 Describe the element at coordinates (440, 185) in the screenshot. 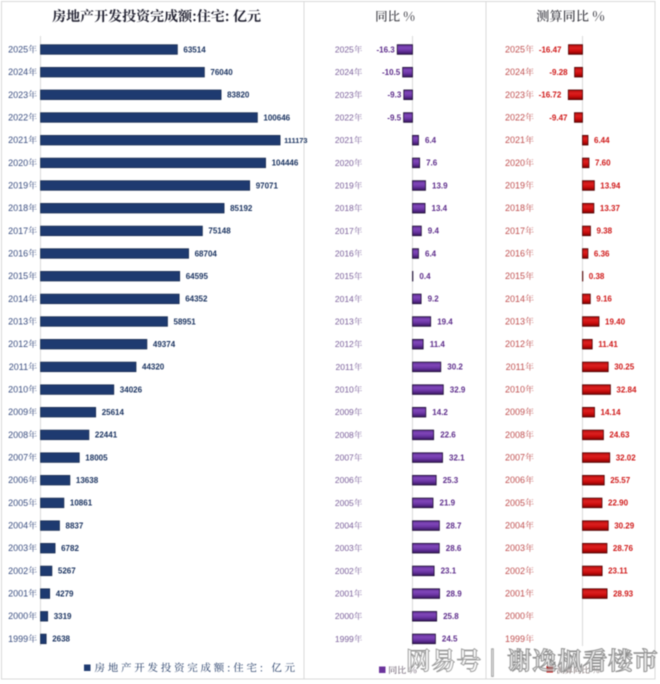

I see `svg-text: 13.9` at that location.